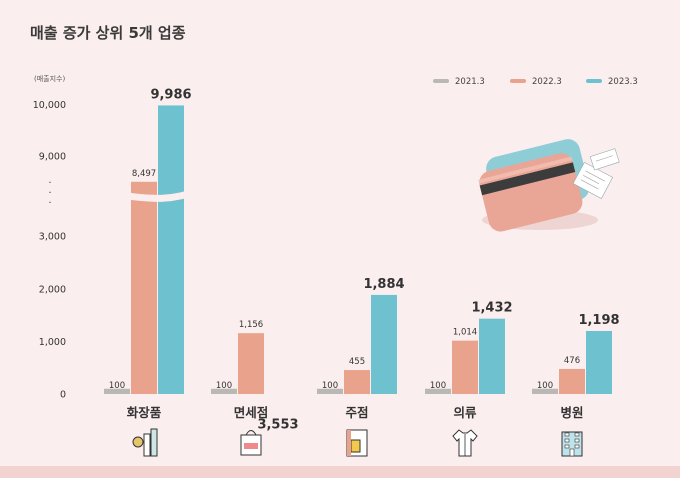 The width and height of the screenshot is (680, 478). Describe the element at coordinates (277, 424) in the screenshot. I see `data-label: 3,553` at that location.